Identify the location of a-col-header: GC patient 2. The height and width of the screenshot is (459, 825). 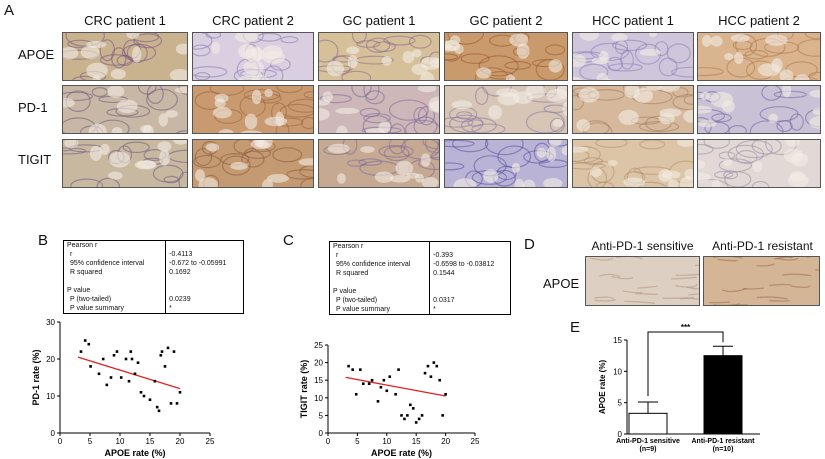
(506, 20).